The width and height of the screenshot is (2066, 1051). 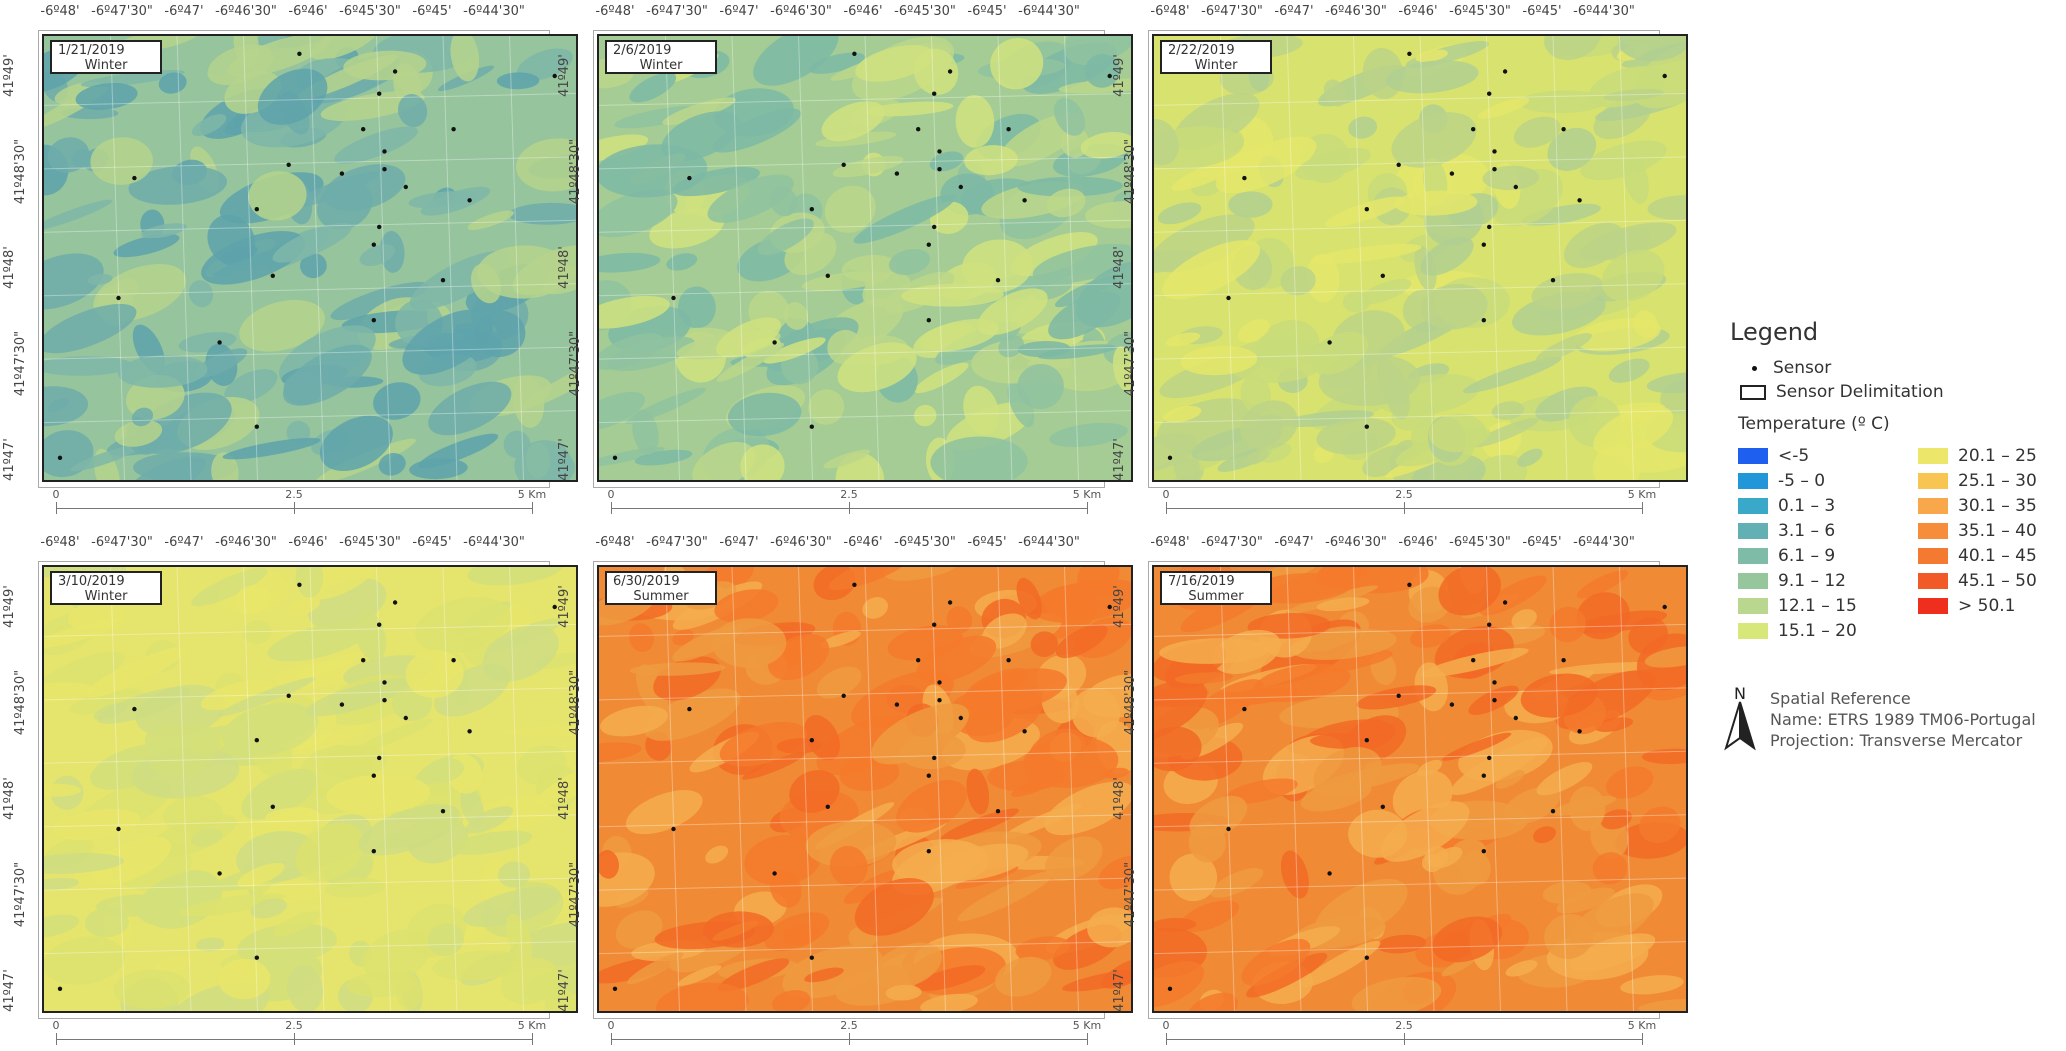 What do you see at coordinates (1977, 556) in the screenshot?
I see `legend-class-row: 40.1 – 45` at bounding box center [1977, 556].